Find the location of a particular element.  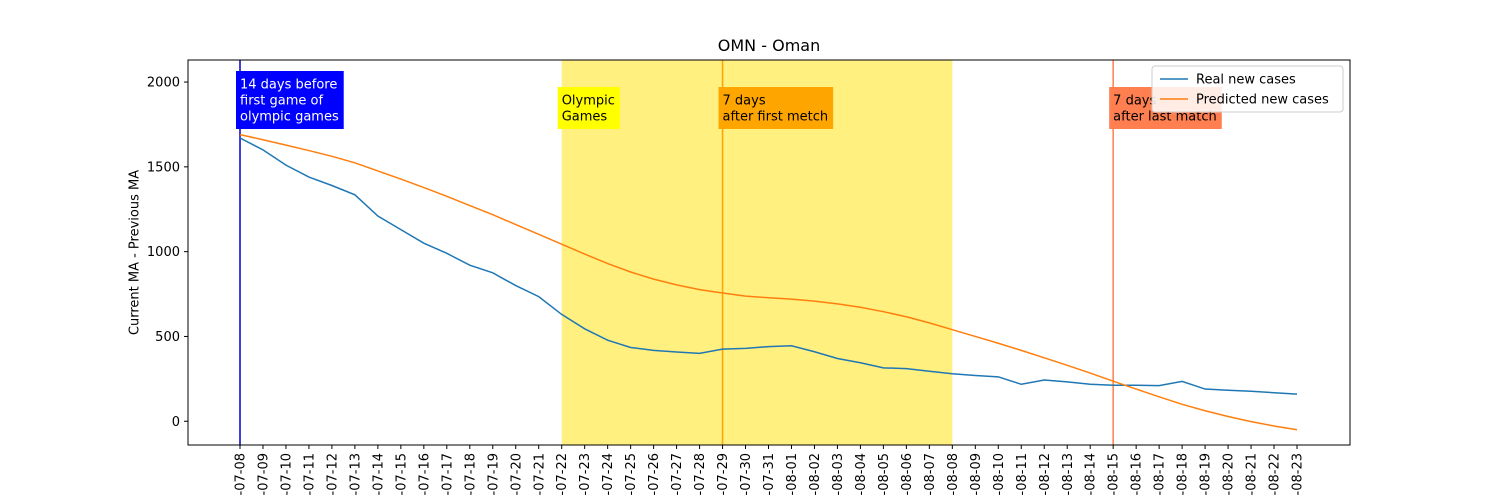

x-tick-label: -07-19 is located at coordinates (493, 474).